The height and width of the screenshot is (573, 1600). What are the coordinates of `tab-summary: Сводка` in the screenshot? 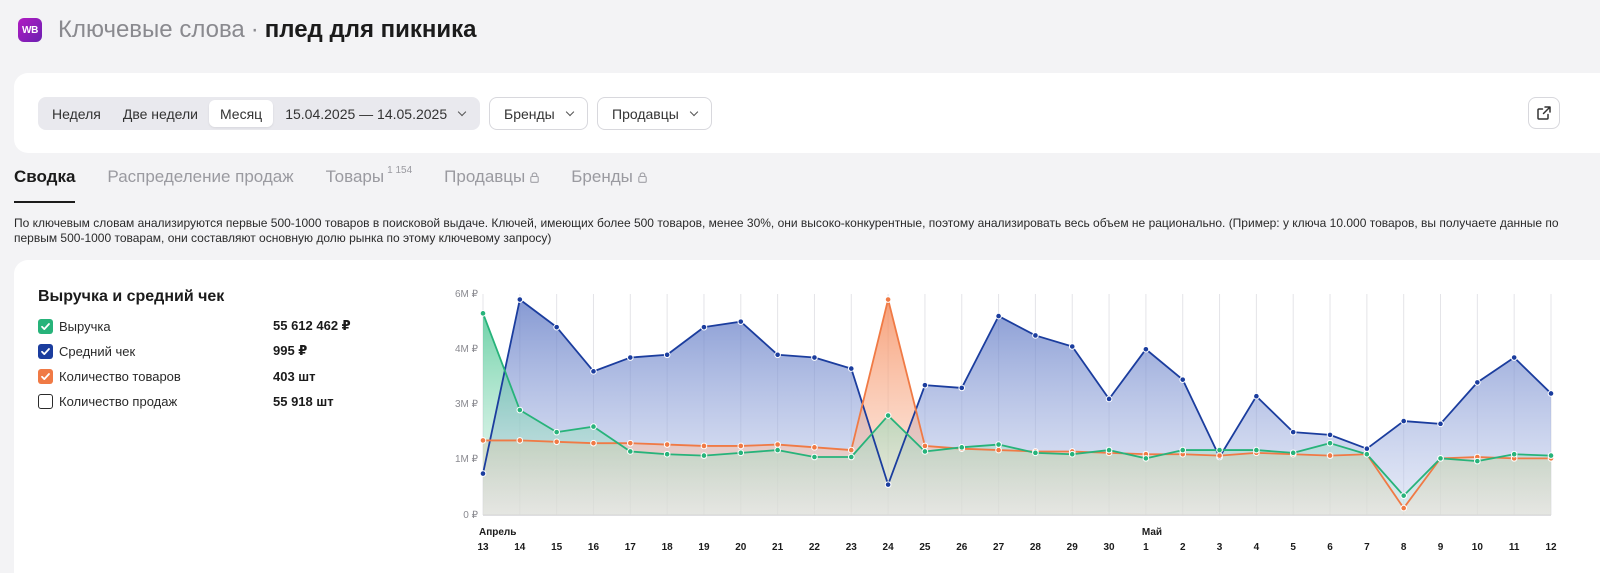 It's located at (45, 185).